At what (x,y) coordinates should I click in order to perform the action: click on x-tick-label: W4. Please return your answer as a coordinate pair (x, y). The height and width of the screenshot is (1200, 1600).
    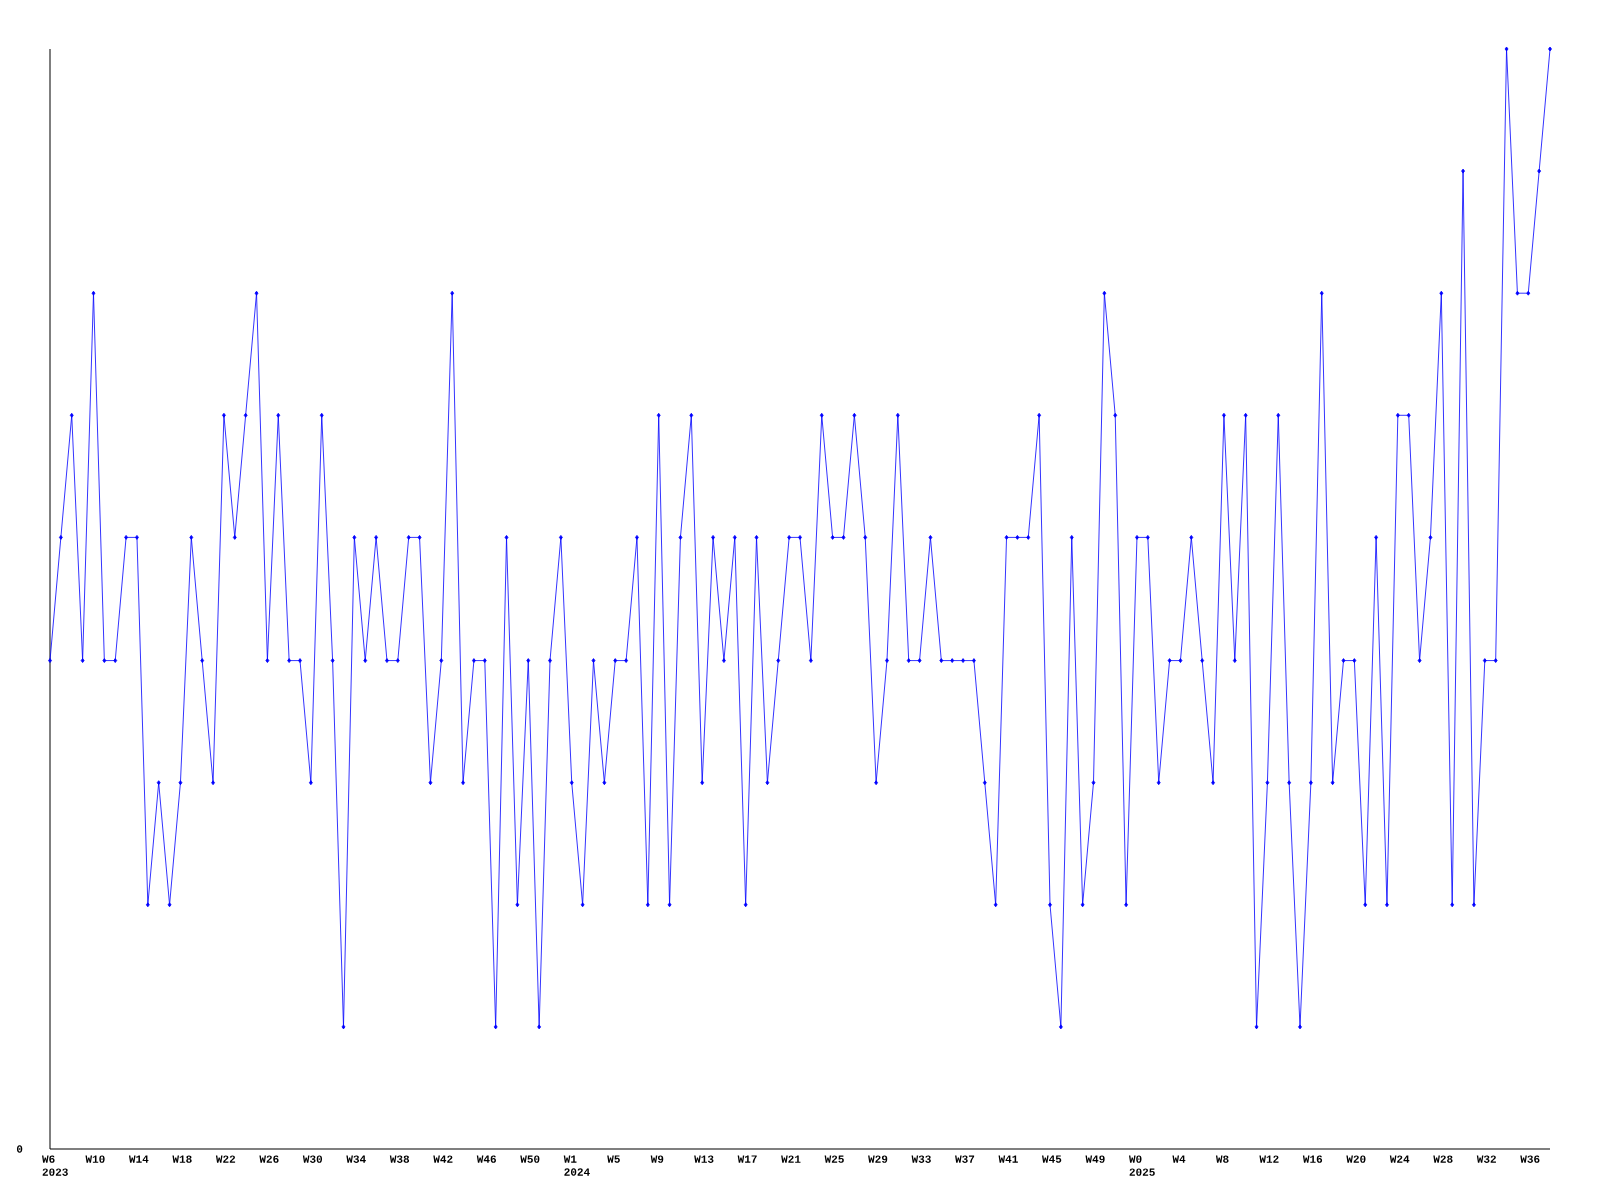
    Looking at the image, I should click on (1179, 1159).